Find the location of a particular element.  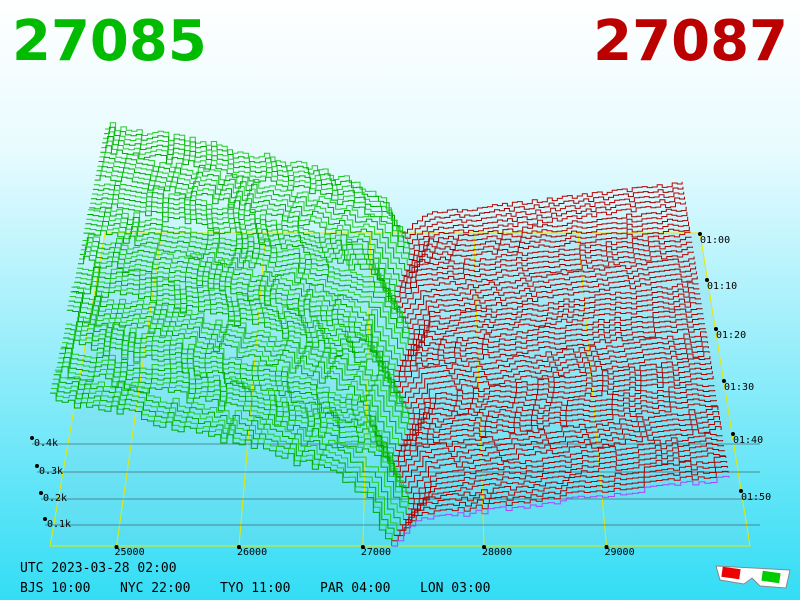

price-grid-line is located at coordinates (592, 389).